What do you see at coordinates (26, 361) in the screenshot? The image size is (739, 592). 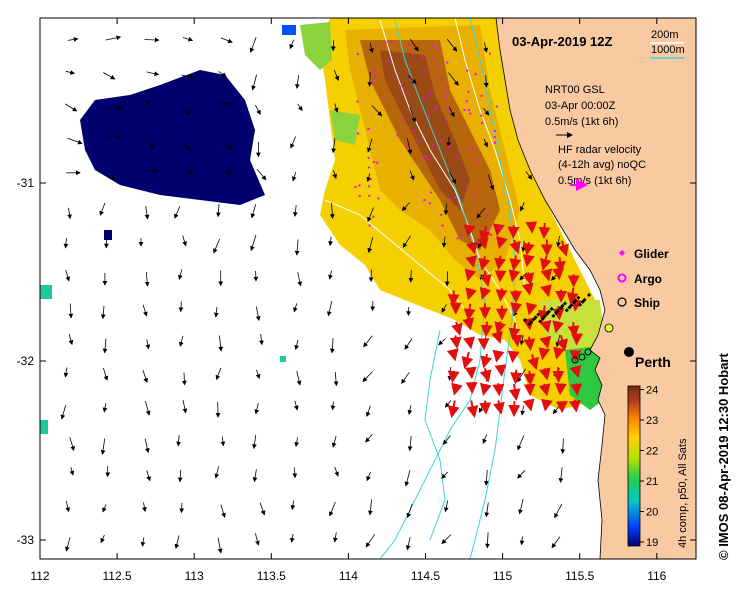 I see `y-tick-label: -32` at bounding box center [26, 361].